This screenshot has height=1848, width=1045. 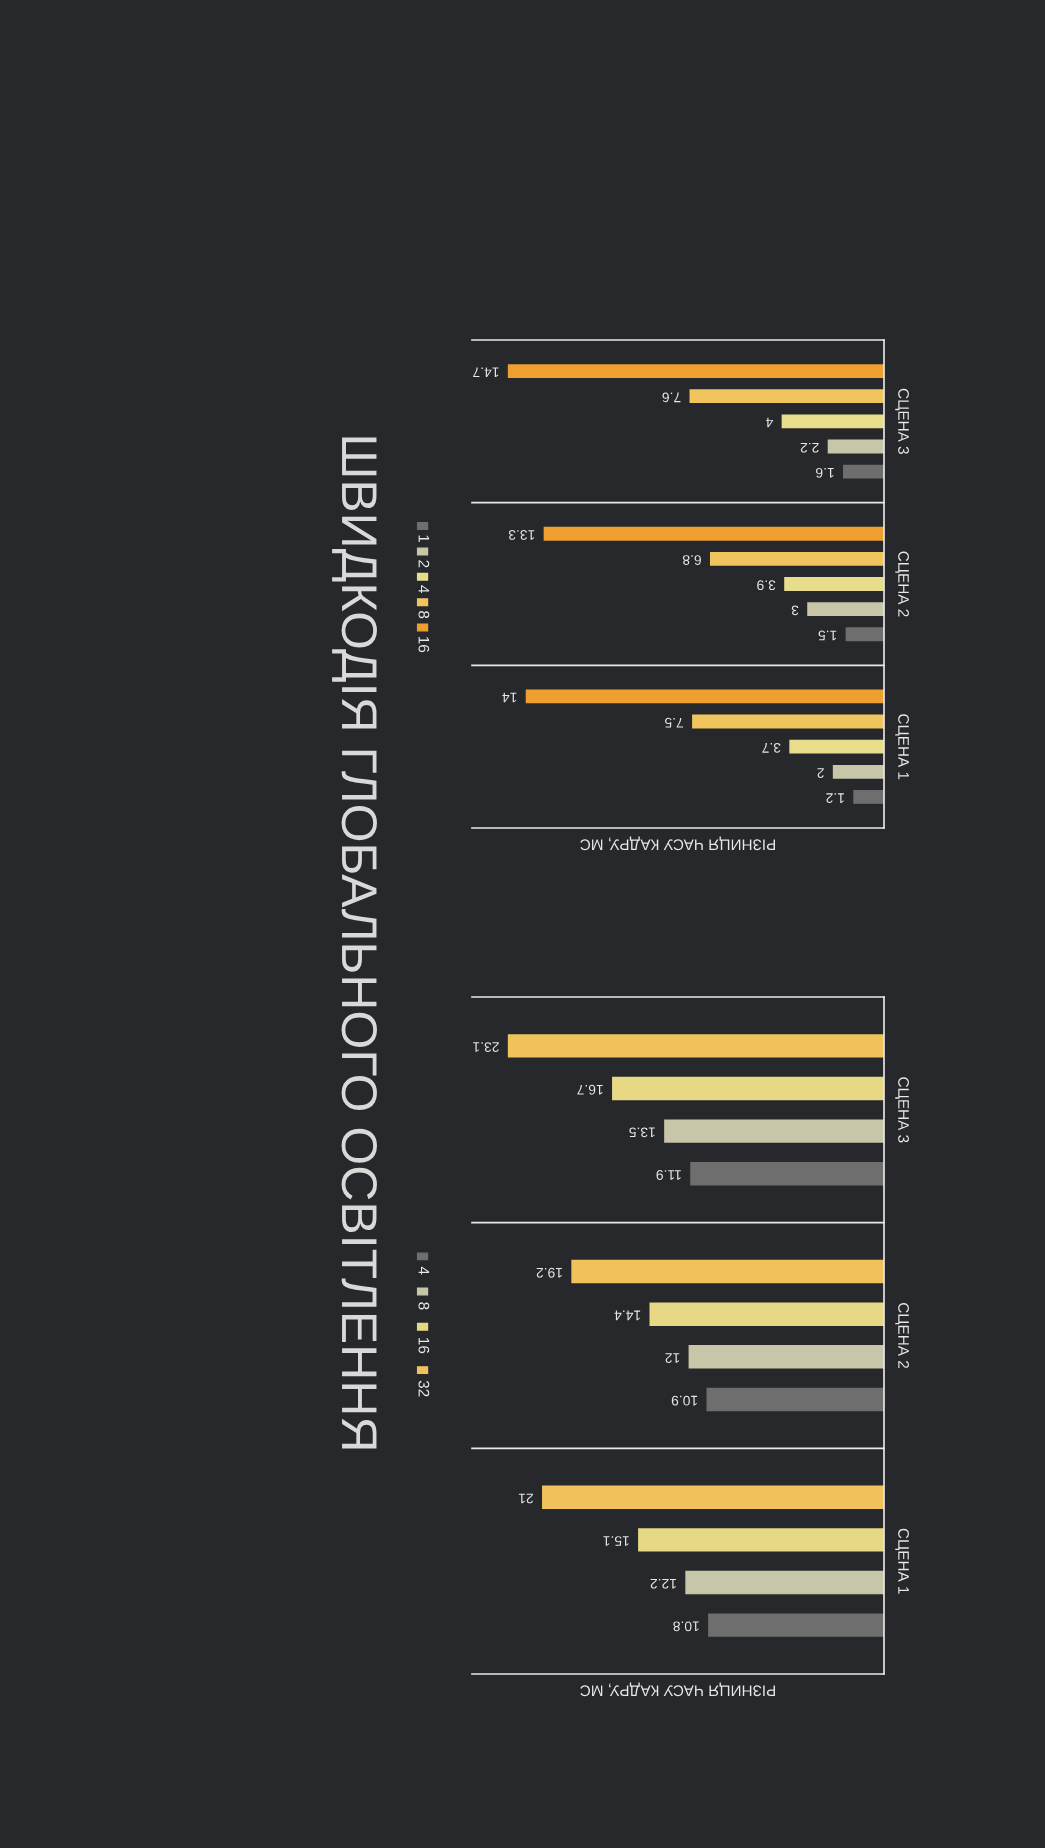 What do you see at coordinates (424, 564) in the screenshot?
I see `legend-label: 2` at bounding box center [424, 564].